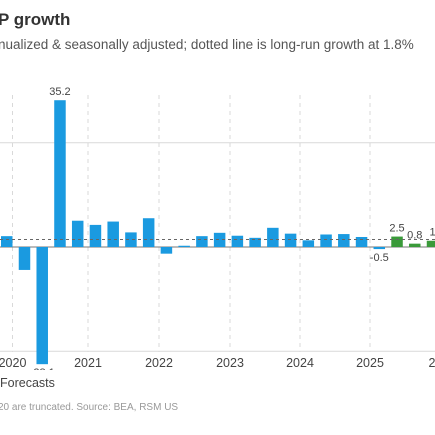 The width and height of the screenshot is (435, 435). I want to click on x-tick-label: 2020, so click(13, 363).